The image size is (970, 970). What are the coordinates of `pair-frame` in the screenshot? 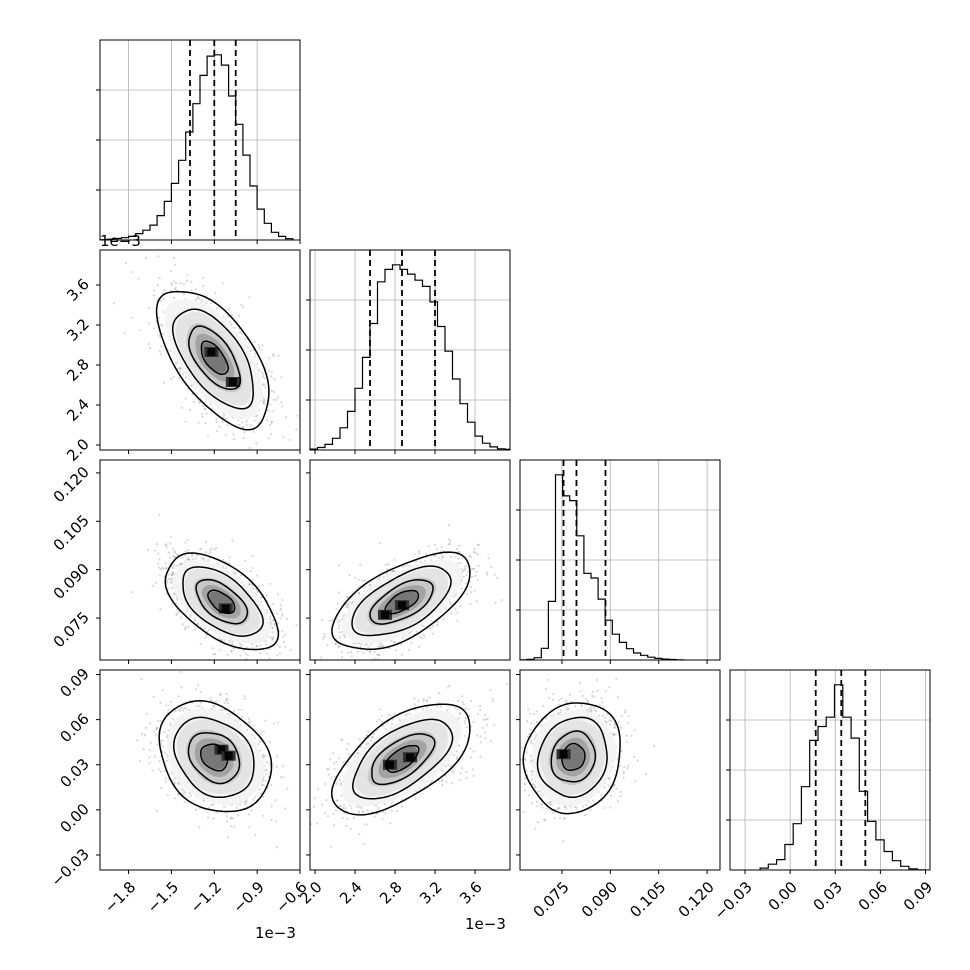 It's located at (200, 560).